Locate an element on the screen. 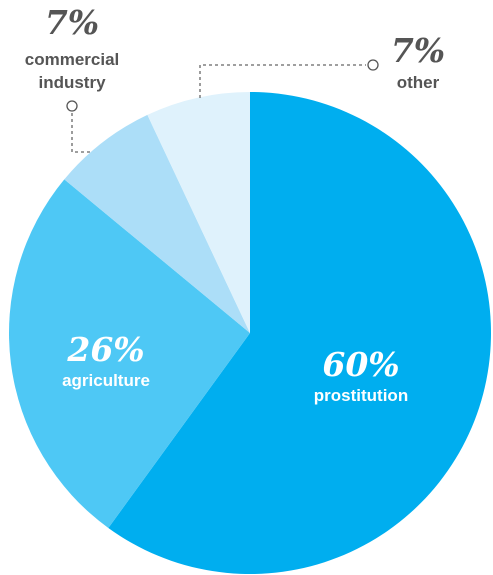 Image resolution: width=493 pixels, height=575 pixels. value-label-agriculture: 26% is located at coordinates (105, 349).